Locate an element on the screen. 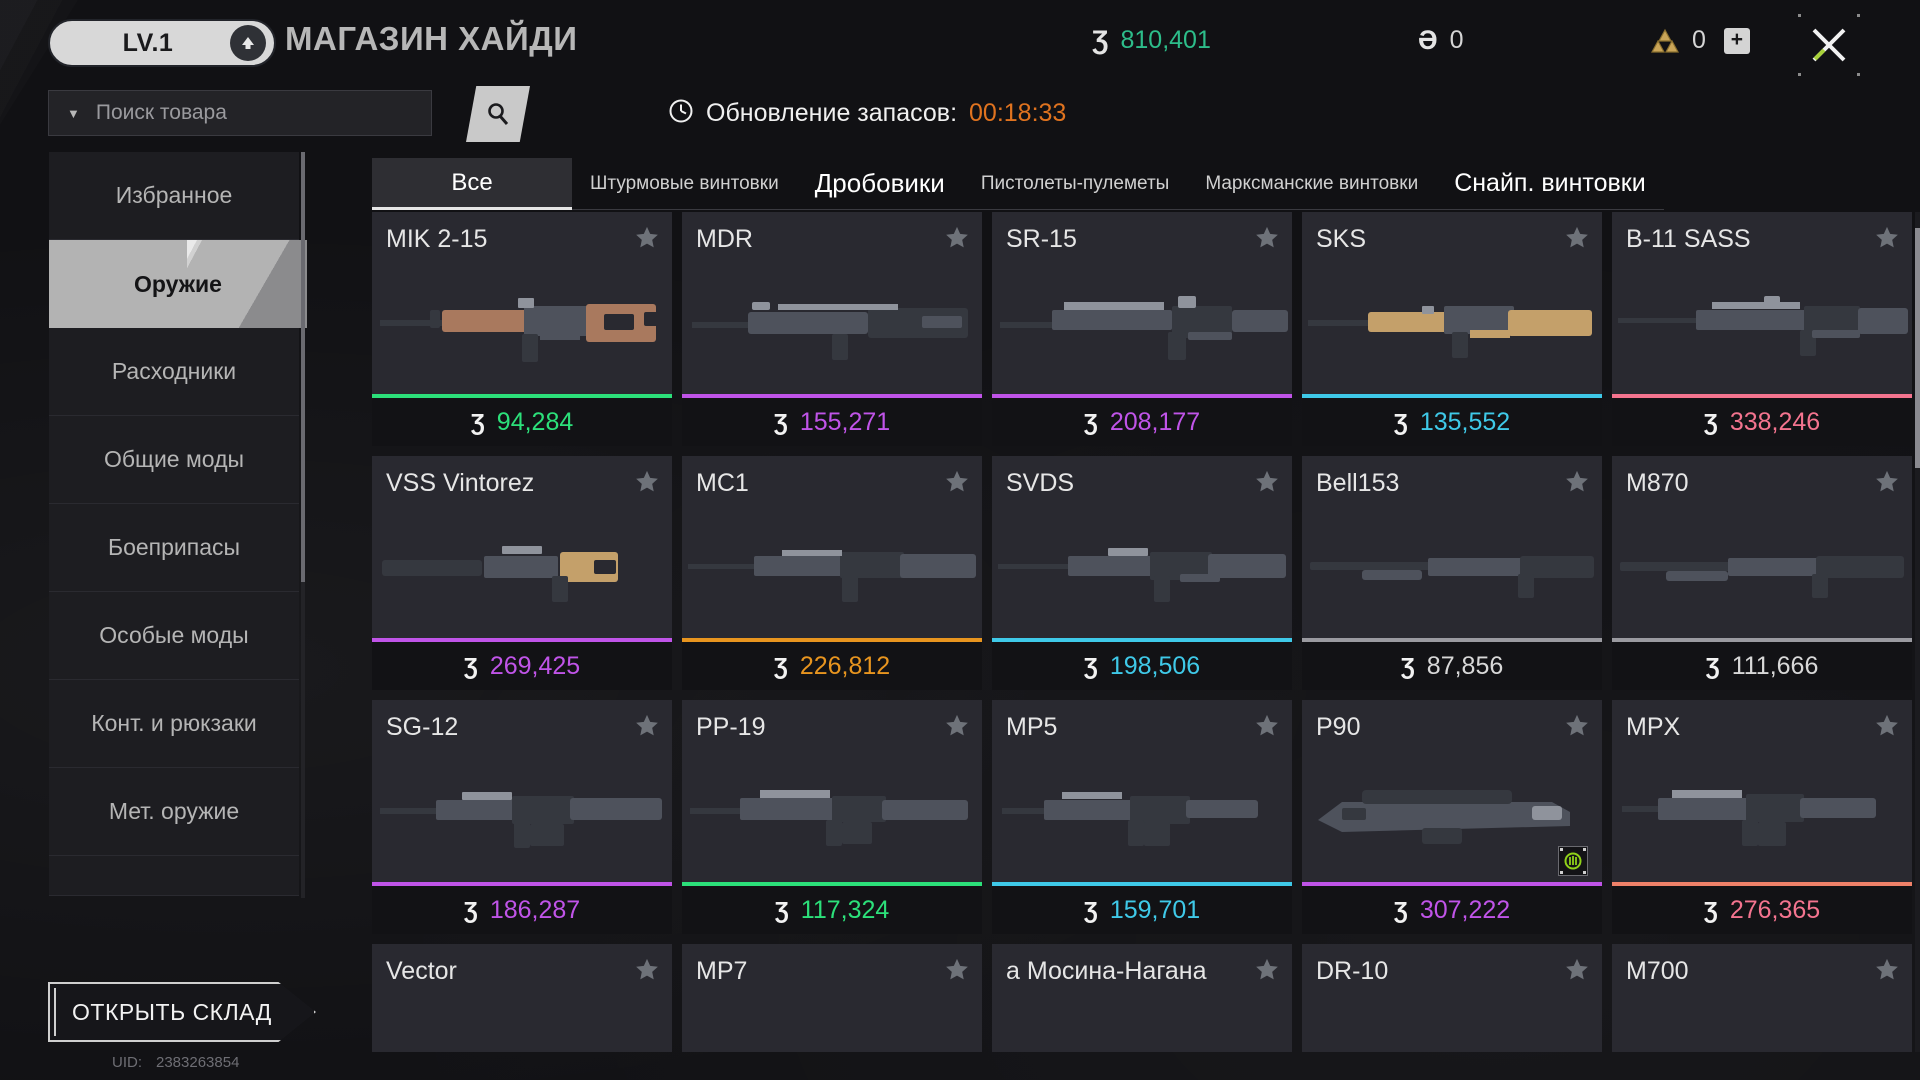 The height and width of the screenshot is (1080, 1920). sidebar-item-overflow is located at coordinates (174, 876).